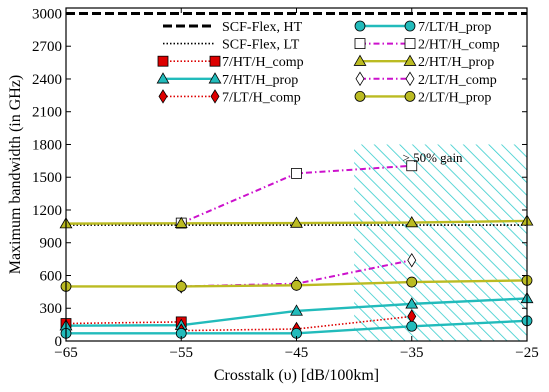 The width and height of the screenshot is (549, 392). What do you see at coordinates (296, 375) in the screenshot?
I see `x-axis-title: Crosstalk (υ) [dB/100km]` at bounding box center [296, 375].